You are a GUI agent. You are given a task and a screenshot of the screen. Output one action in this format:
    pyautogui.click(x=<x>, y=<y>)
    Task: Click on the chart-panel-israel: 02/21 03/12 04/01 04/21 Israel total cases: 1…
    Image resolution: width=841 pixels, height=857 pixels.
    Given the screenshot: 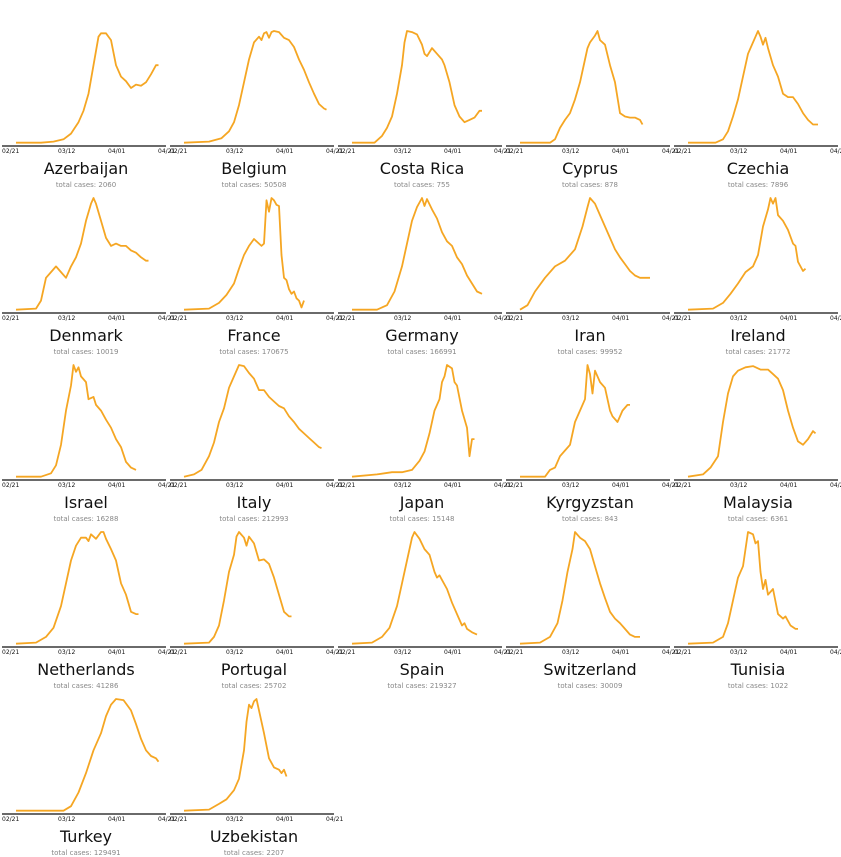 What is the action you would take?
    pyautogui.click(x=88, y=437)
    